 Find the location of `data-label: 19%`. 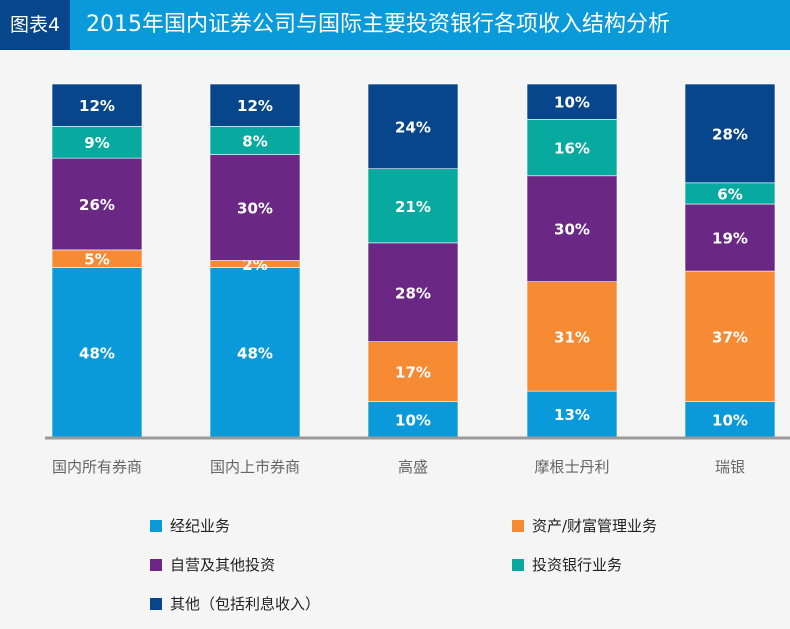

data-label: 19% is located at coordinates (730, 239).